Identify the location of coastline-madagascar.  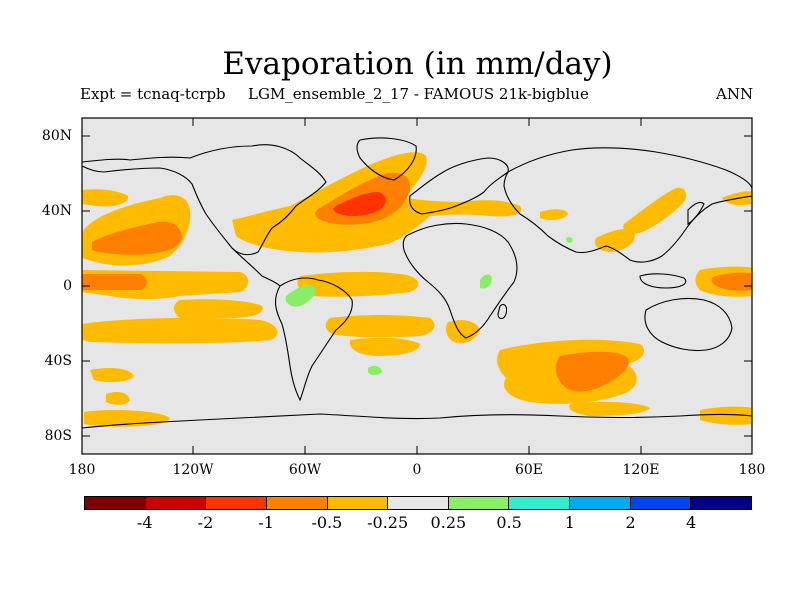
(502, 311).